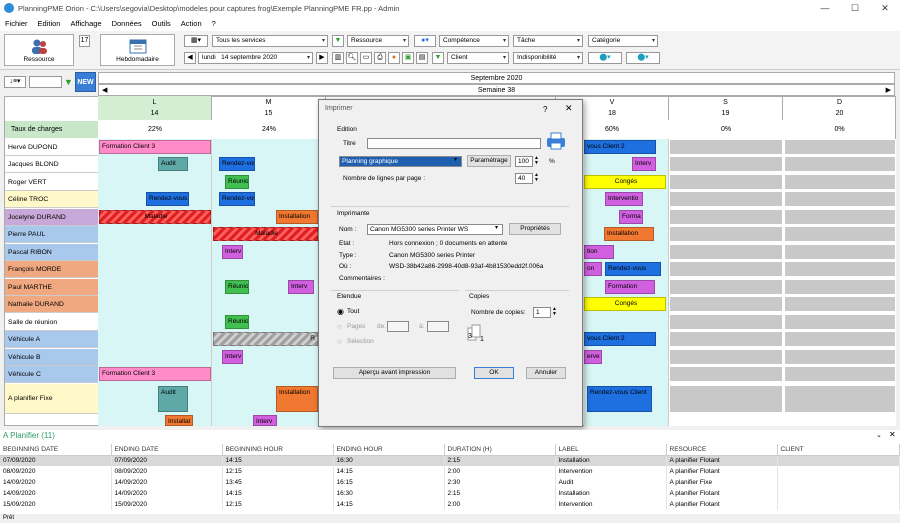  What do you see at coordinates (340, 311) in the screenshot?
I see `tout-radio: ◉` at bounding box center [340, 311].